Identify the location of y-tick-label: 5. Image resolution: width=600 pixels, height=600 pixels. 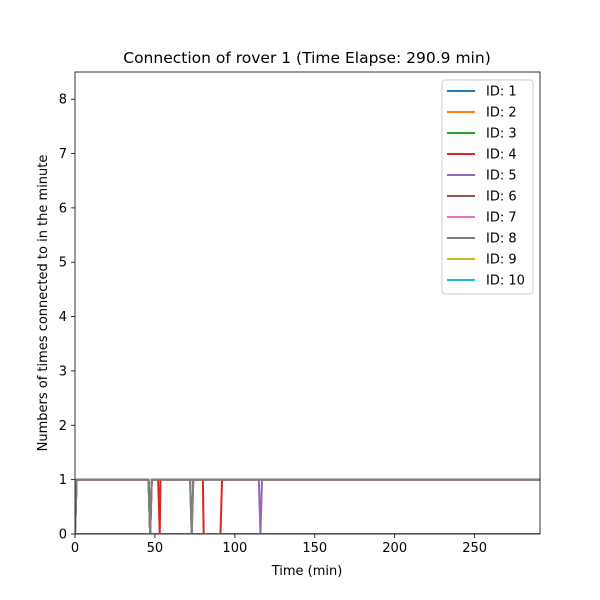
(63, 263).